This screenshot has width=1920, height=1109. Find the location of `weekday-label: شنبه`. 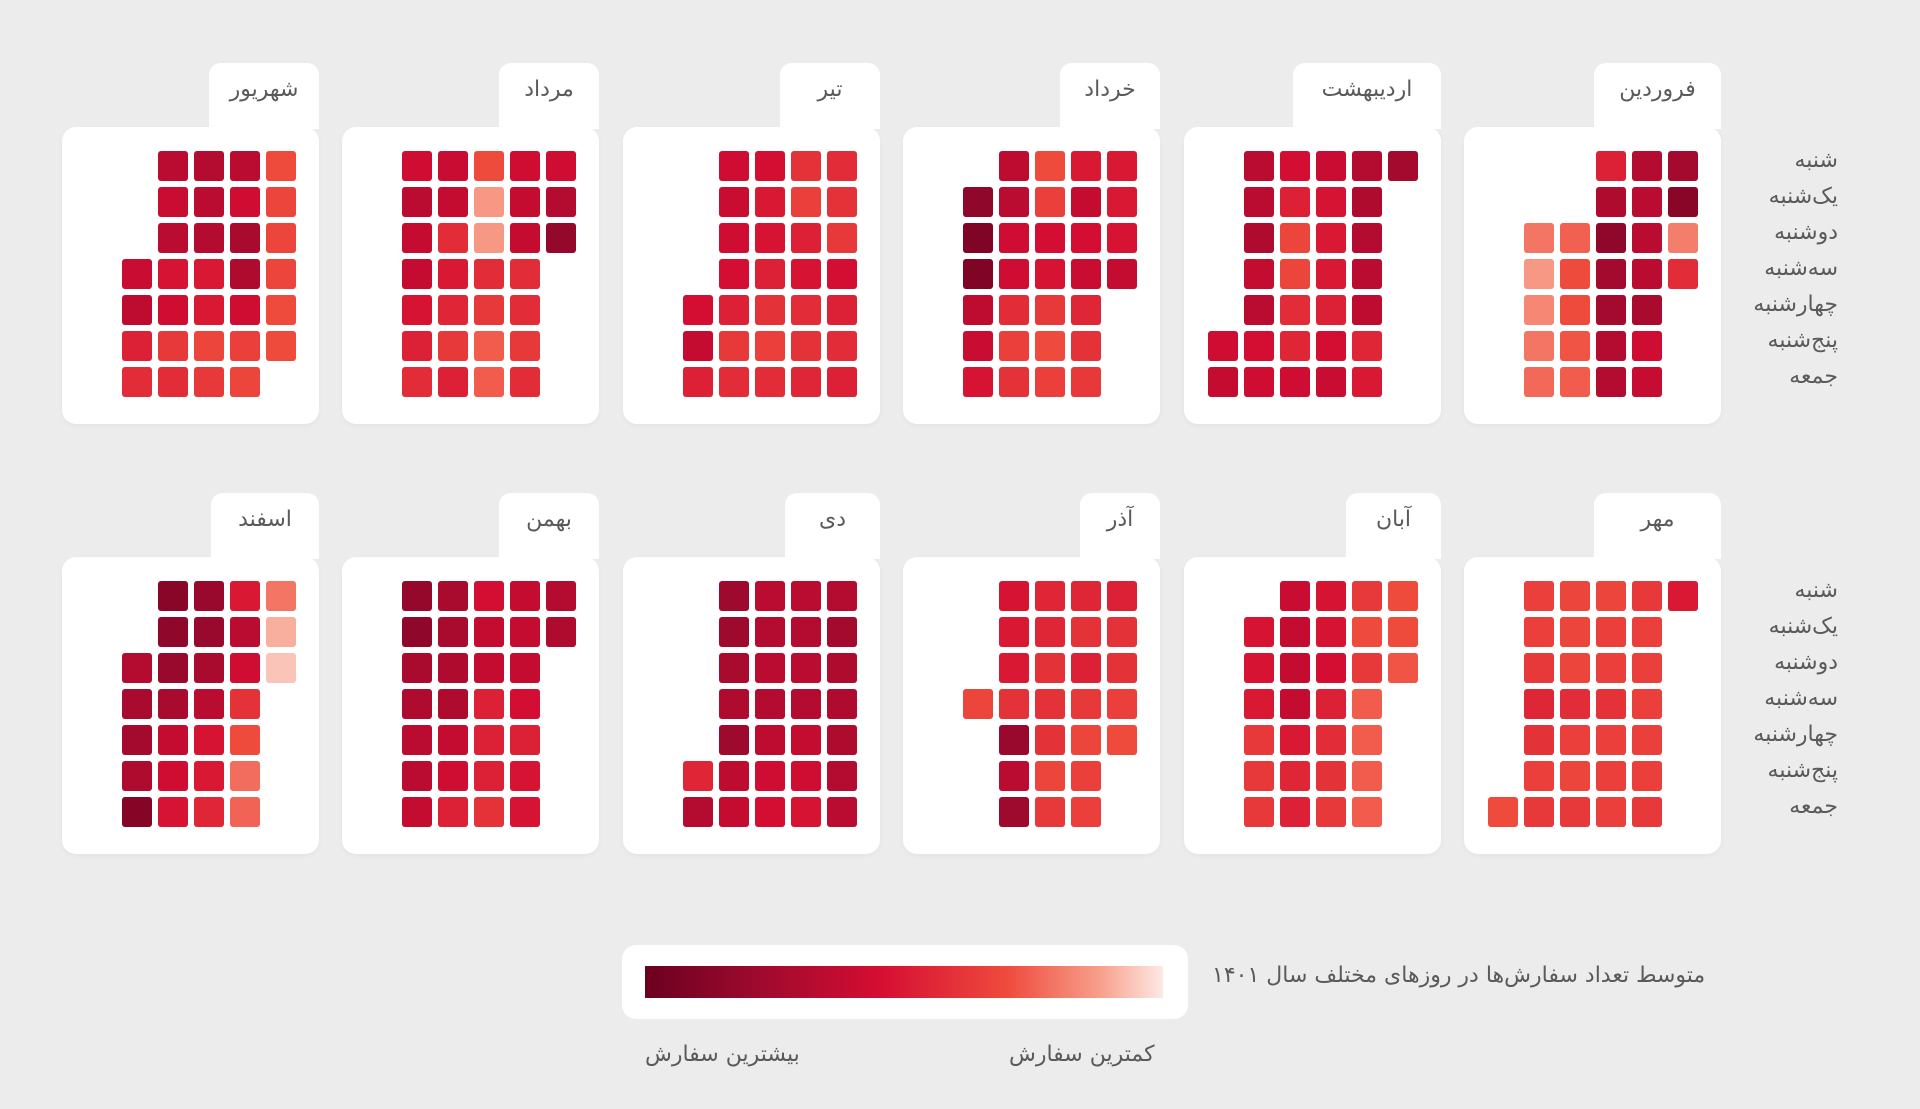

weekday-label: شنبه is located at coordinates (1816, 160).